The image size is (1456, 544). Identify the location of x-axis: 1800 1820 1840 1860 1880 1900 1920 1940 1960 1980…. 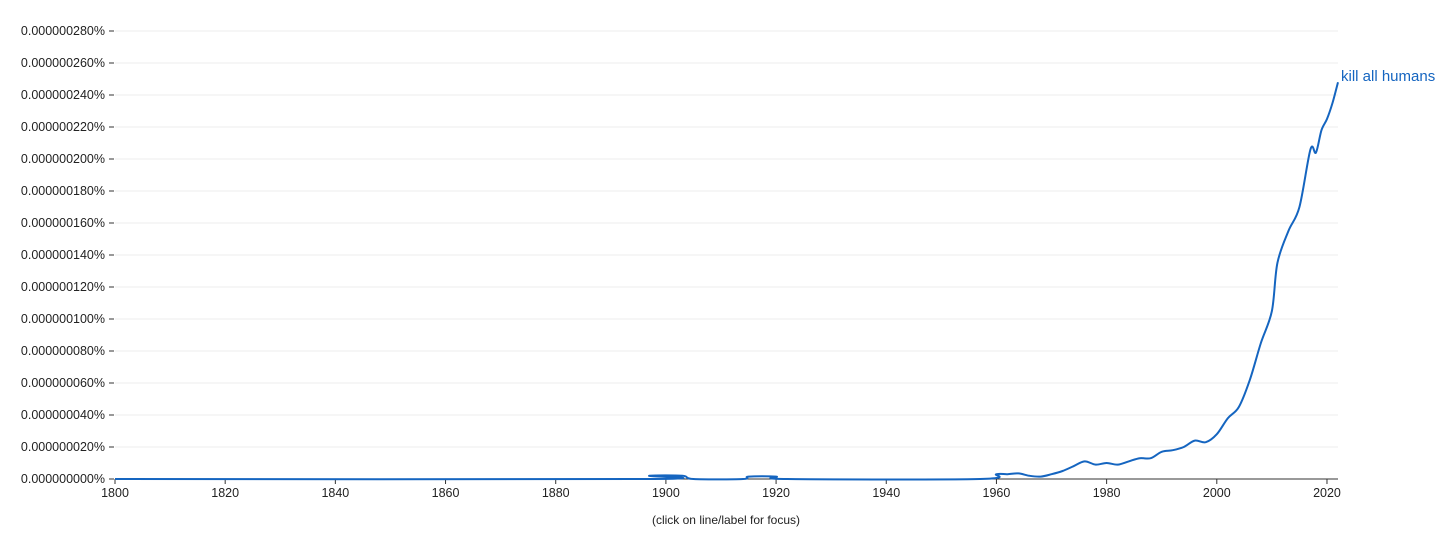
(721, 489).